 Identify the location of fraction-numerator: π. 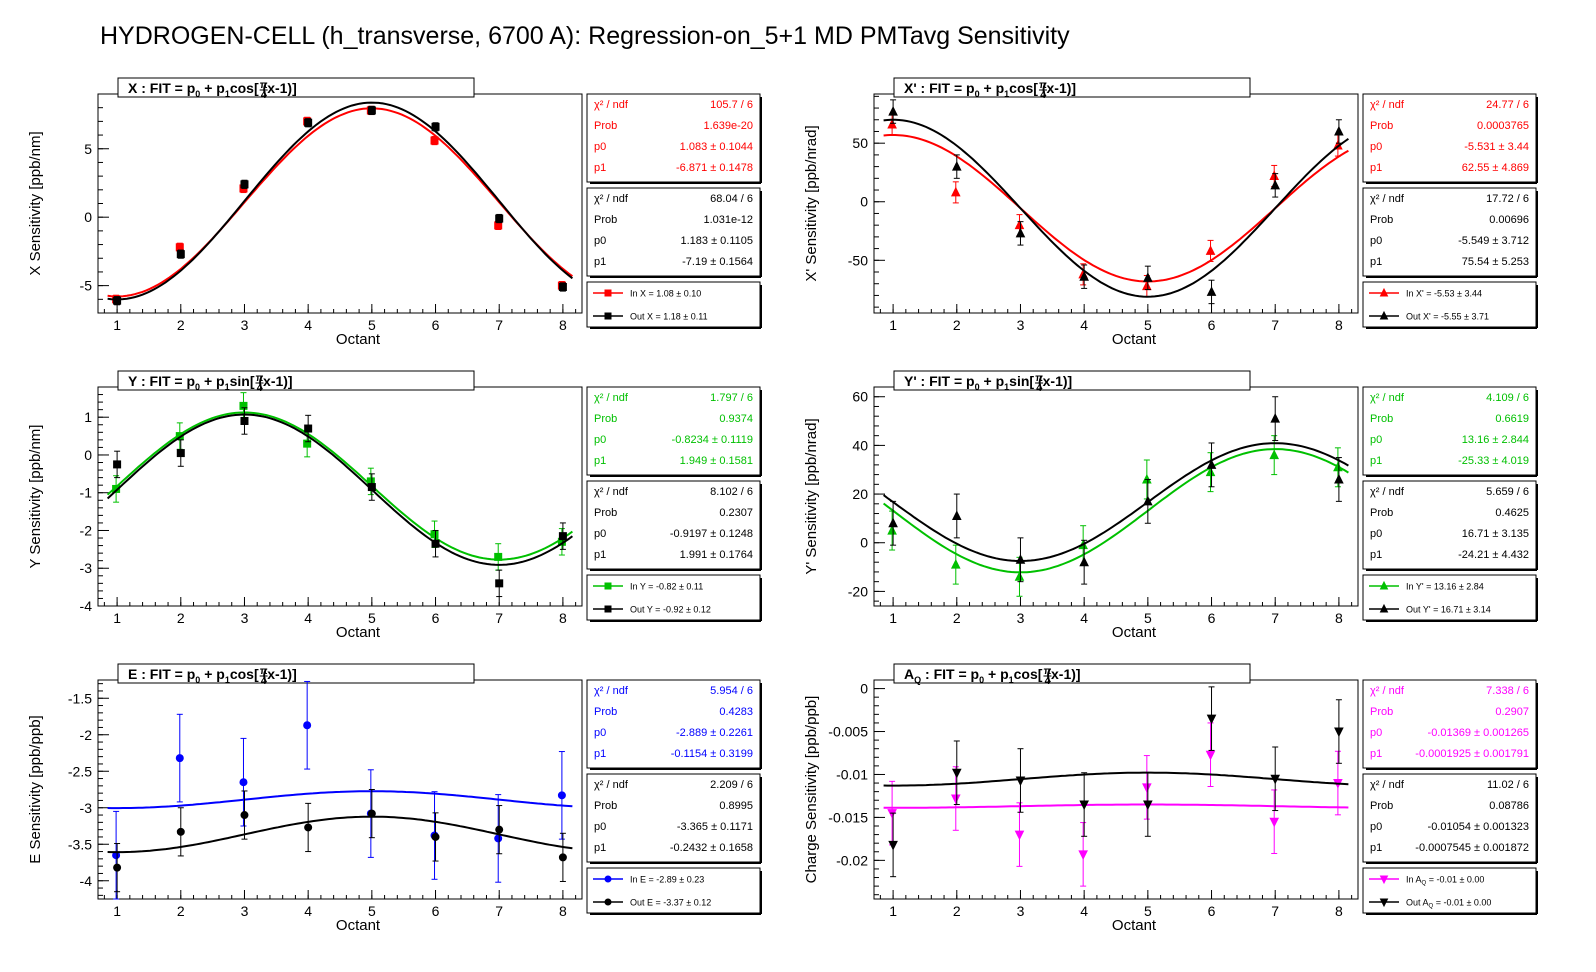
(264, 671).